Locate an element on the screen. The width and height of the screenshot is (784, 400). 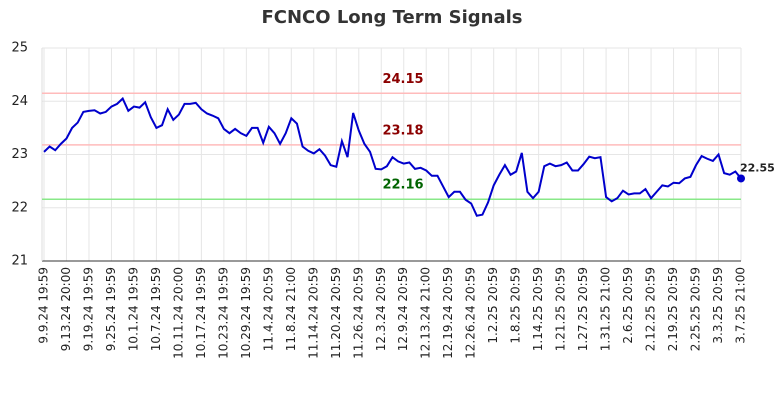
x-tick-label: 2.12.25 20:59 is located at coordinates (651, 309).